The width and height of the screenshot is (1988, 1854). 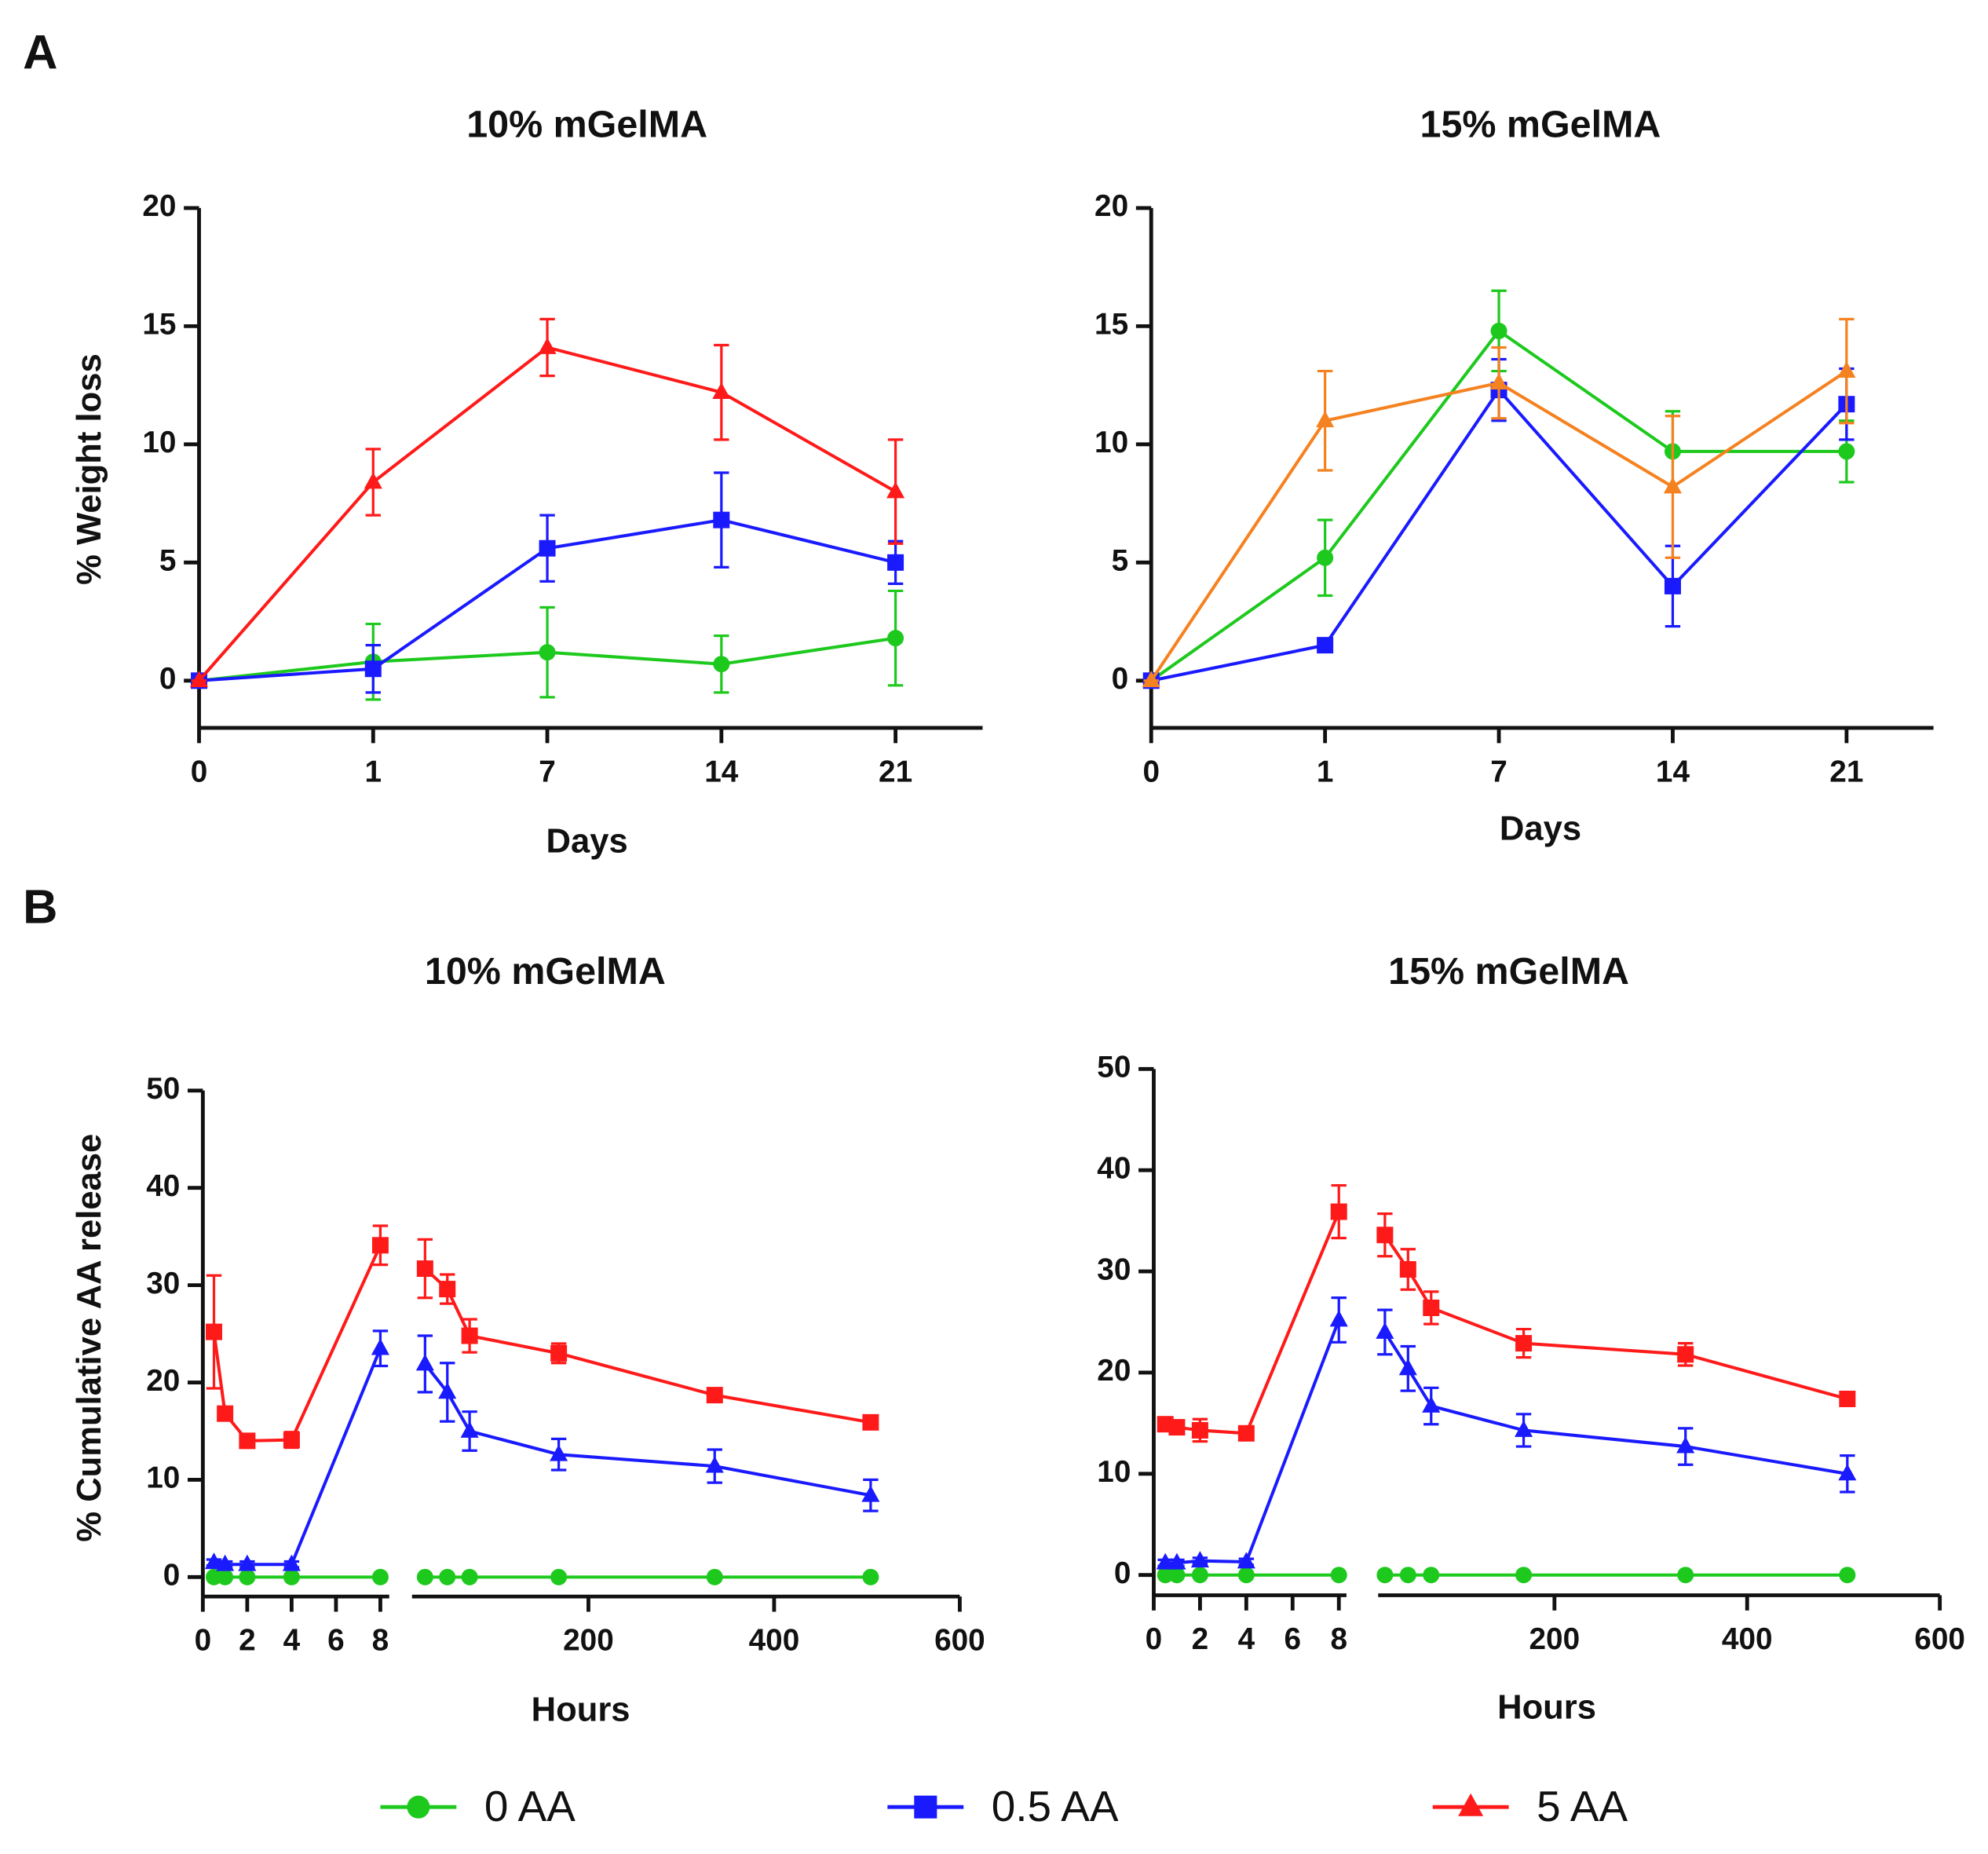 I want to click on x-tick-label: 14, so click(x=721, y=772).